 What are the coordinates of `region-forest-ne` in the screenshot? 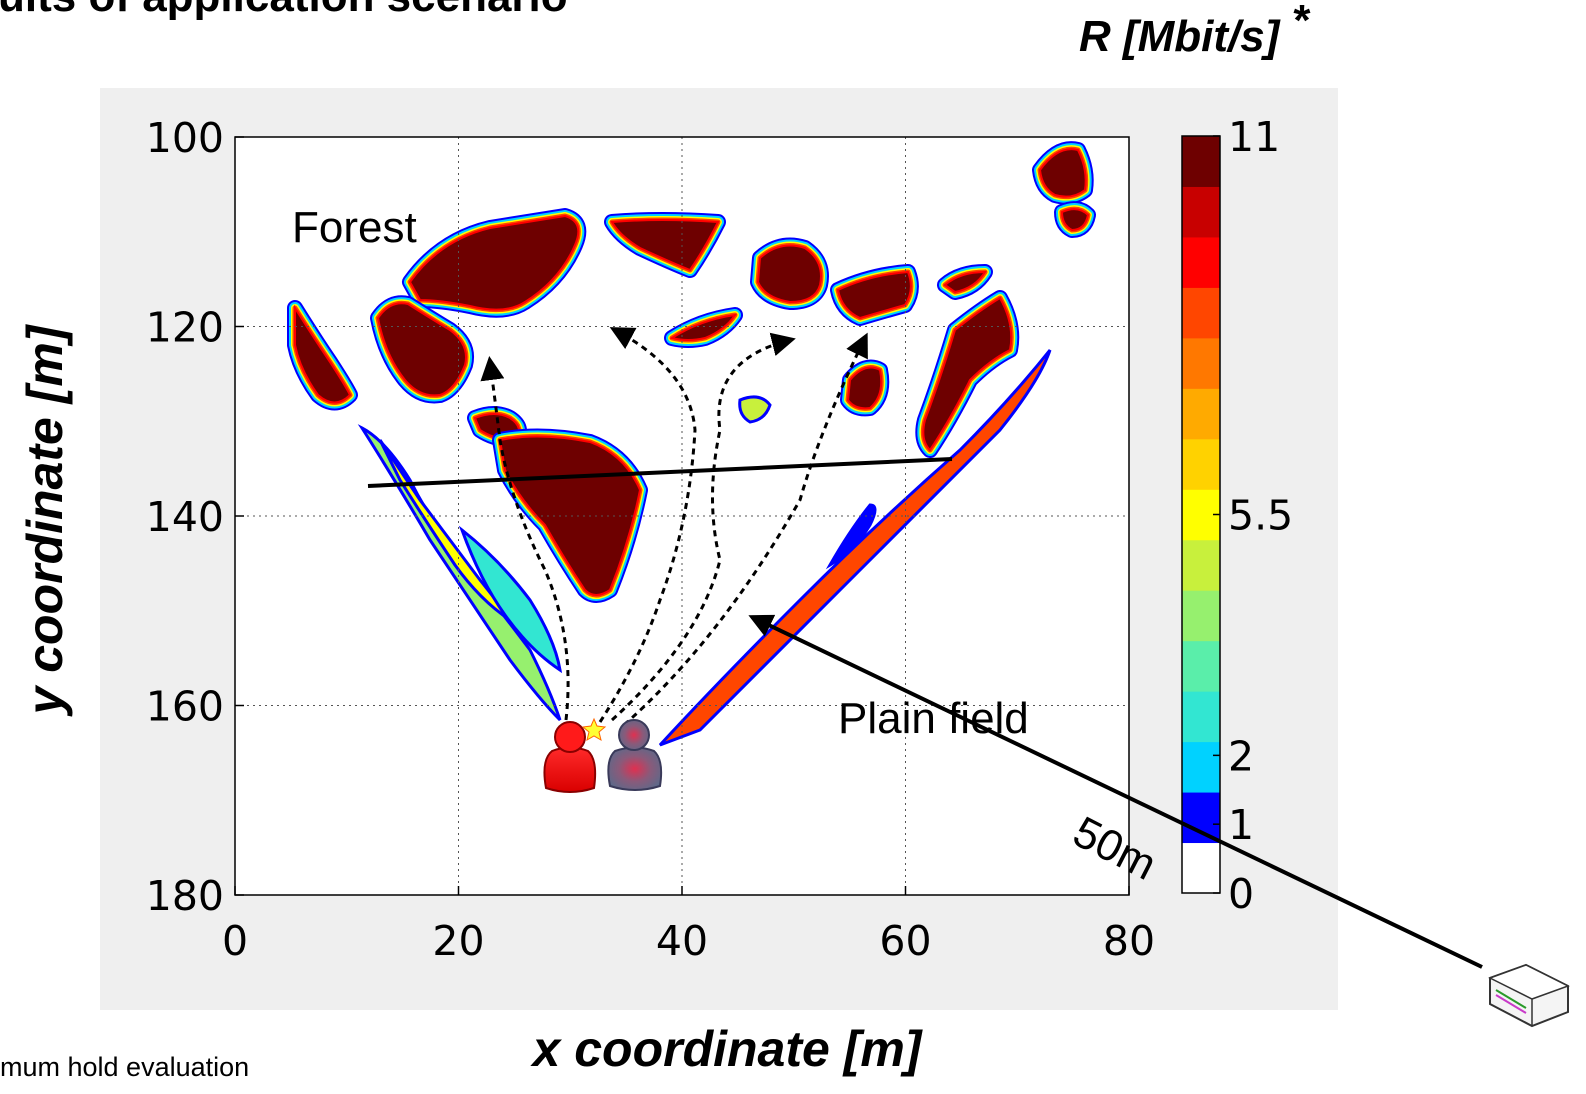 It's located at (494, 262).